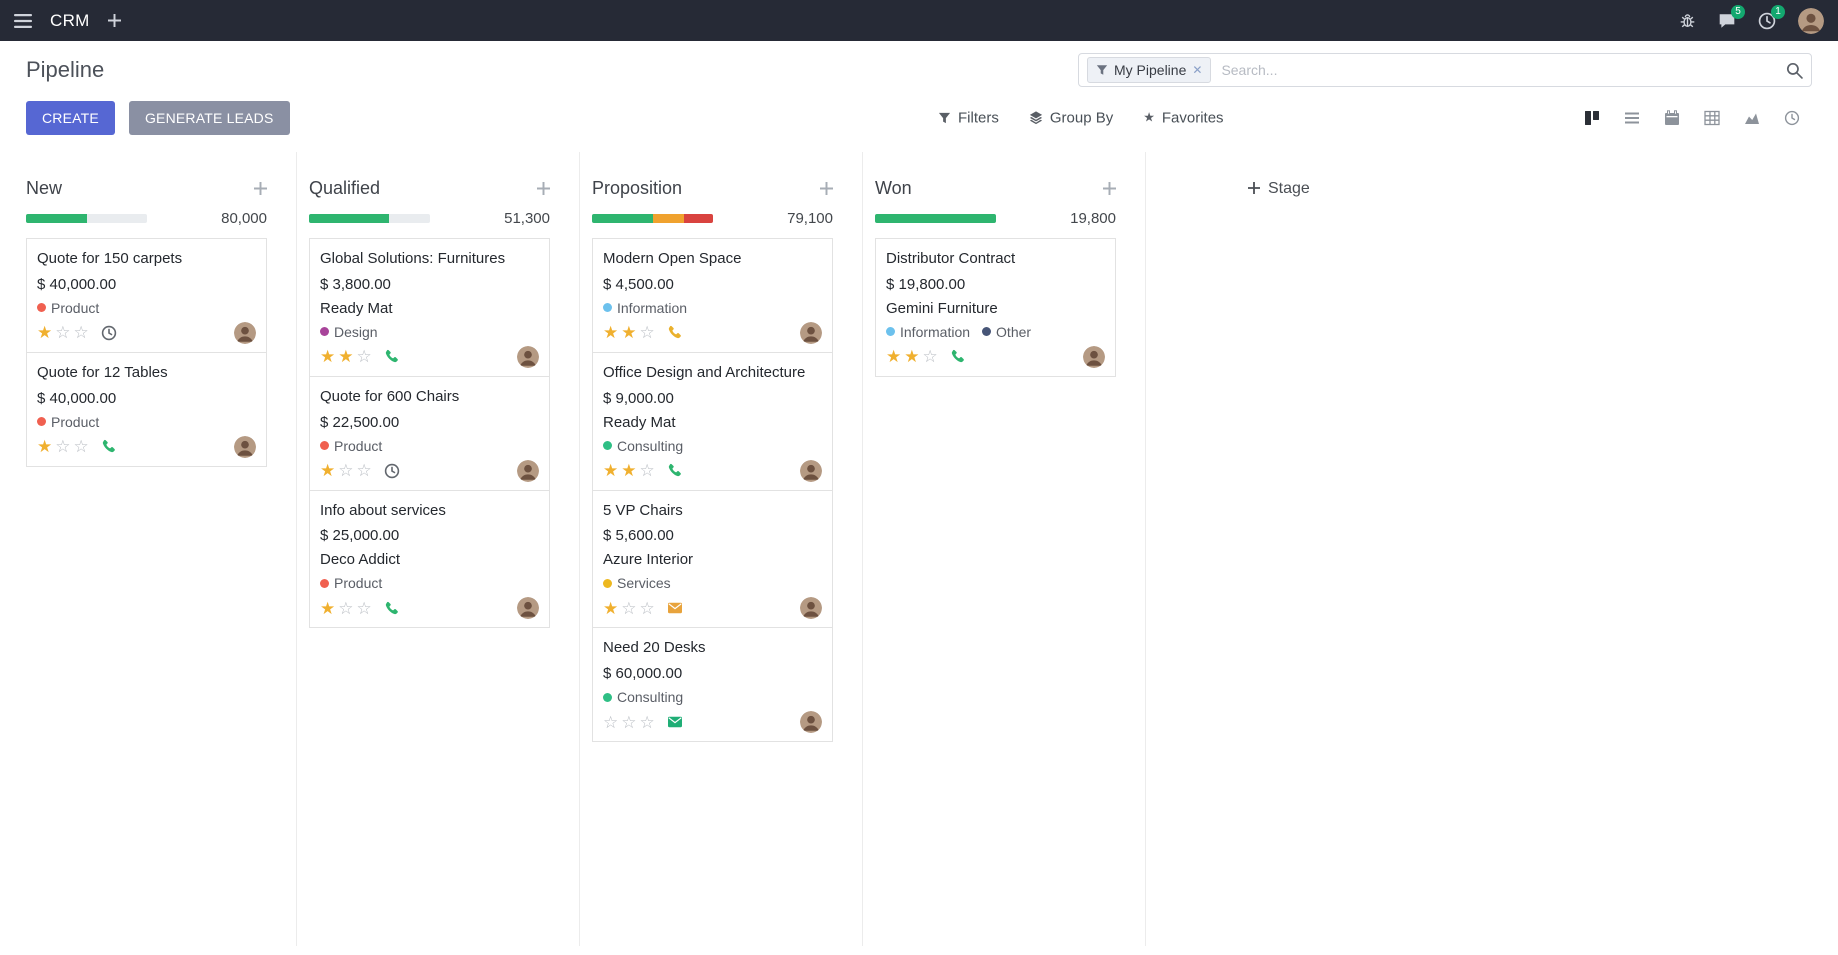 The image size is (1838, 955). What do you see at coordinates (712, 684) in the screenshot?
I see `kanban-card: Need 20 Desks $ 60,000.00 Consulting ☆ ☆ ☆` at bounding box center [712, 684].